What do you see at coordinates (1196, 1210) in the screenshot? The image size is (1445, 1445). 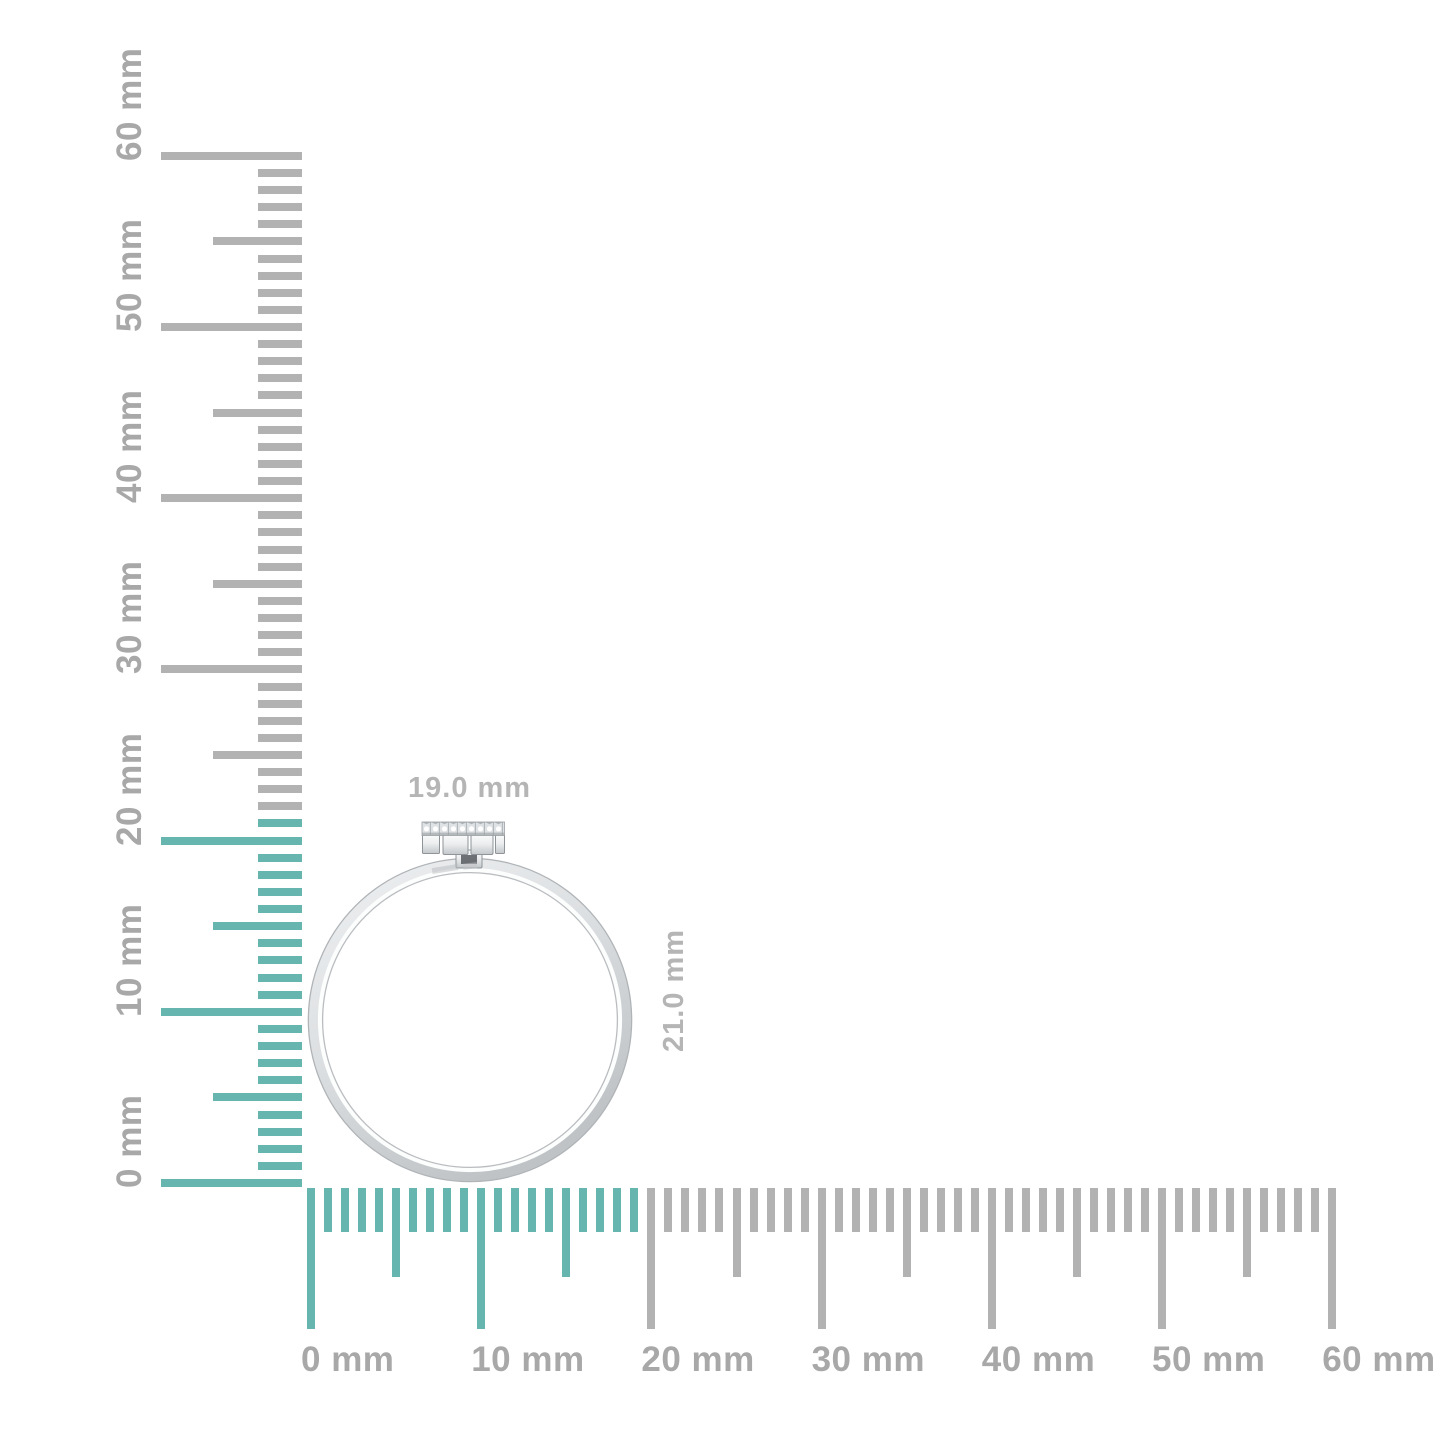 I see `h-tick-52mm` at bounding box center [1196, 1210].